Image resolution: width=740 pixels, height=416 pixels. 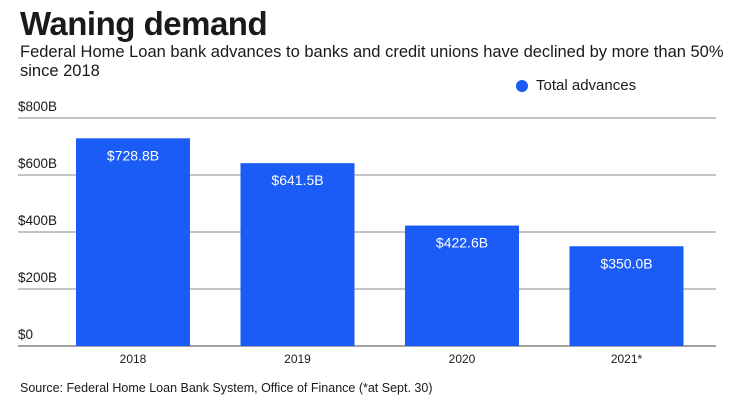 What do you see at coordinates (37, 220) in the screenshot?
I see `y-tick-label: $400B` at bounding box center [37, 220].